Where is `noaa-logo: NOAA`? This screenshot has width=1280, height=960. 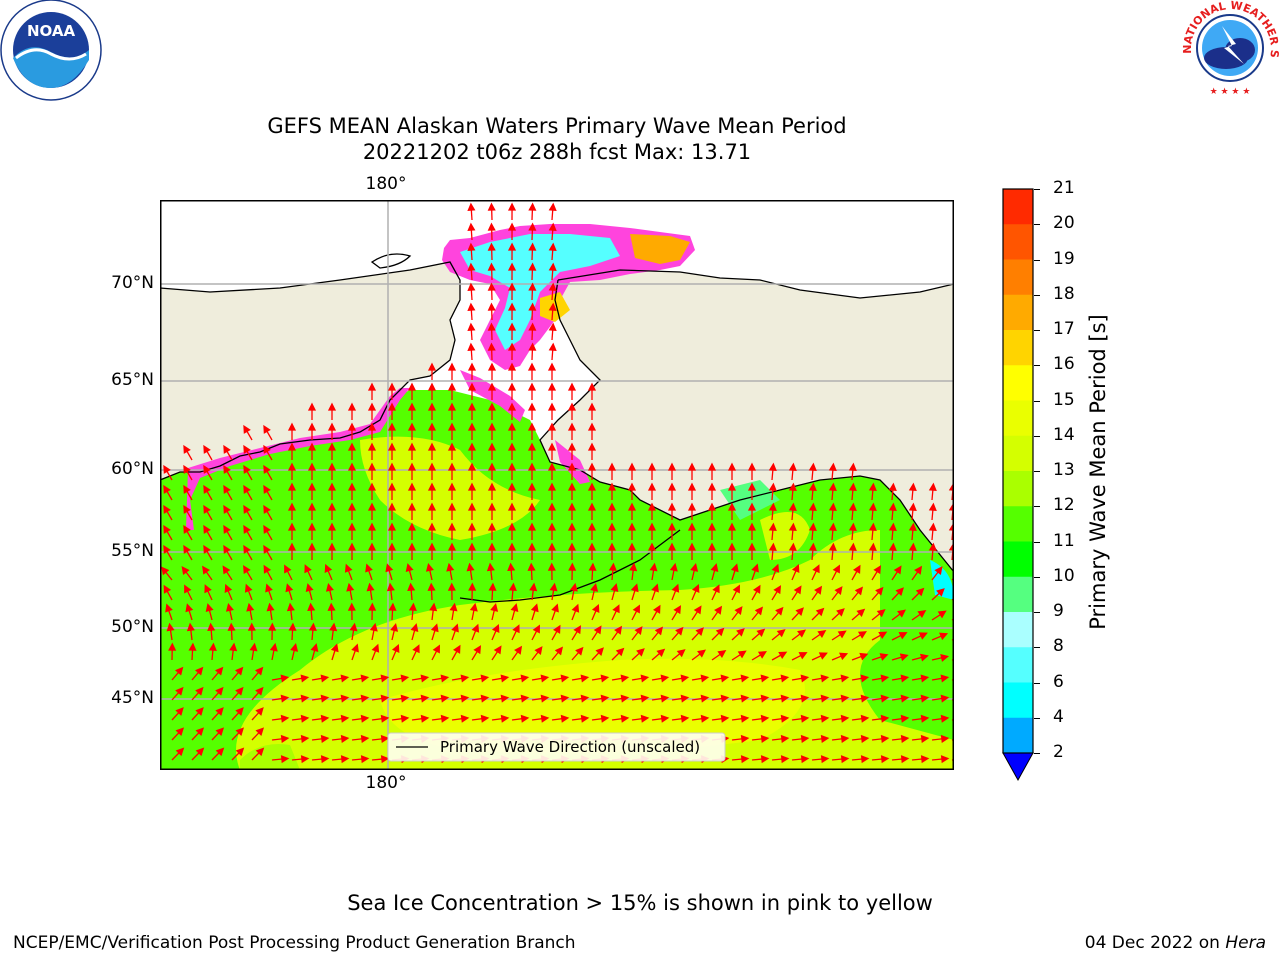
noaa-logo: NOAA is located at coordinates (51, 50).